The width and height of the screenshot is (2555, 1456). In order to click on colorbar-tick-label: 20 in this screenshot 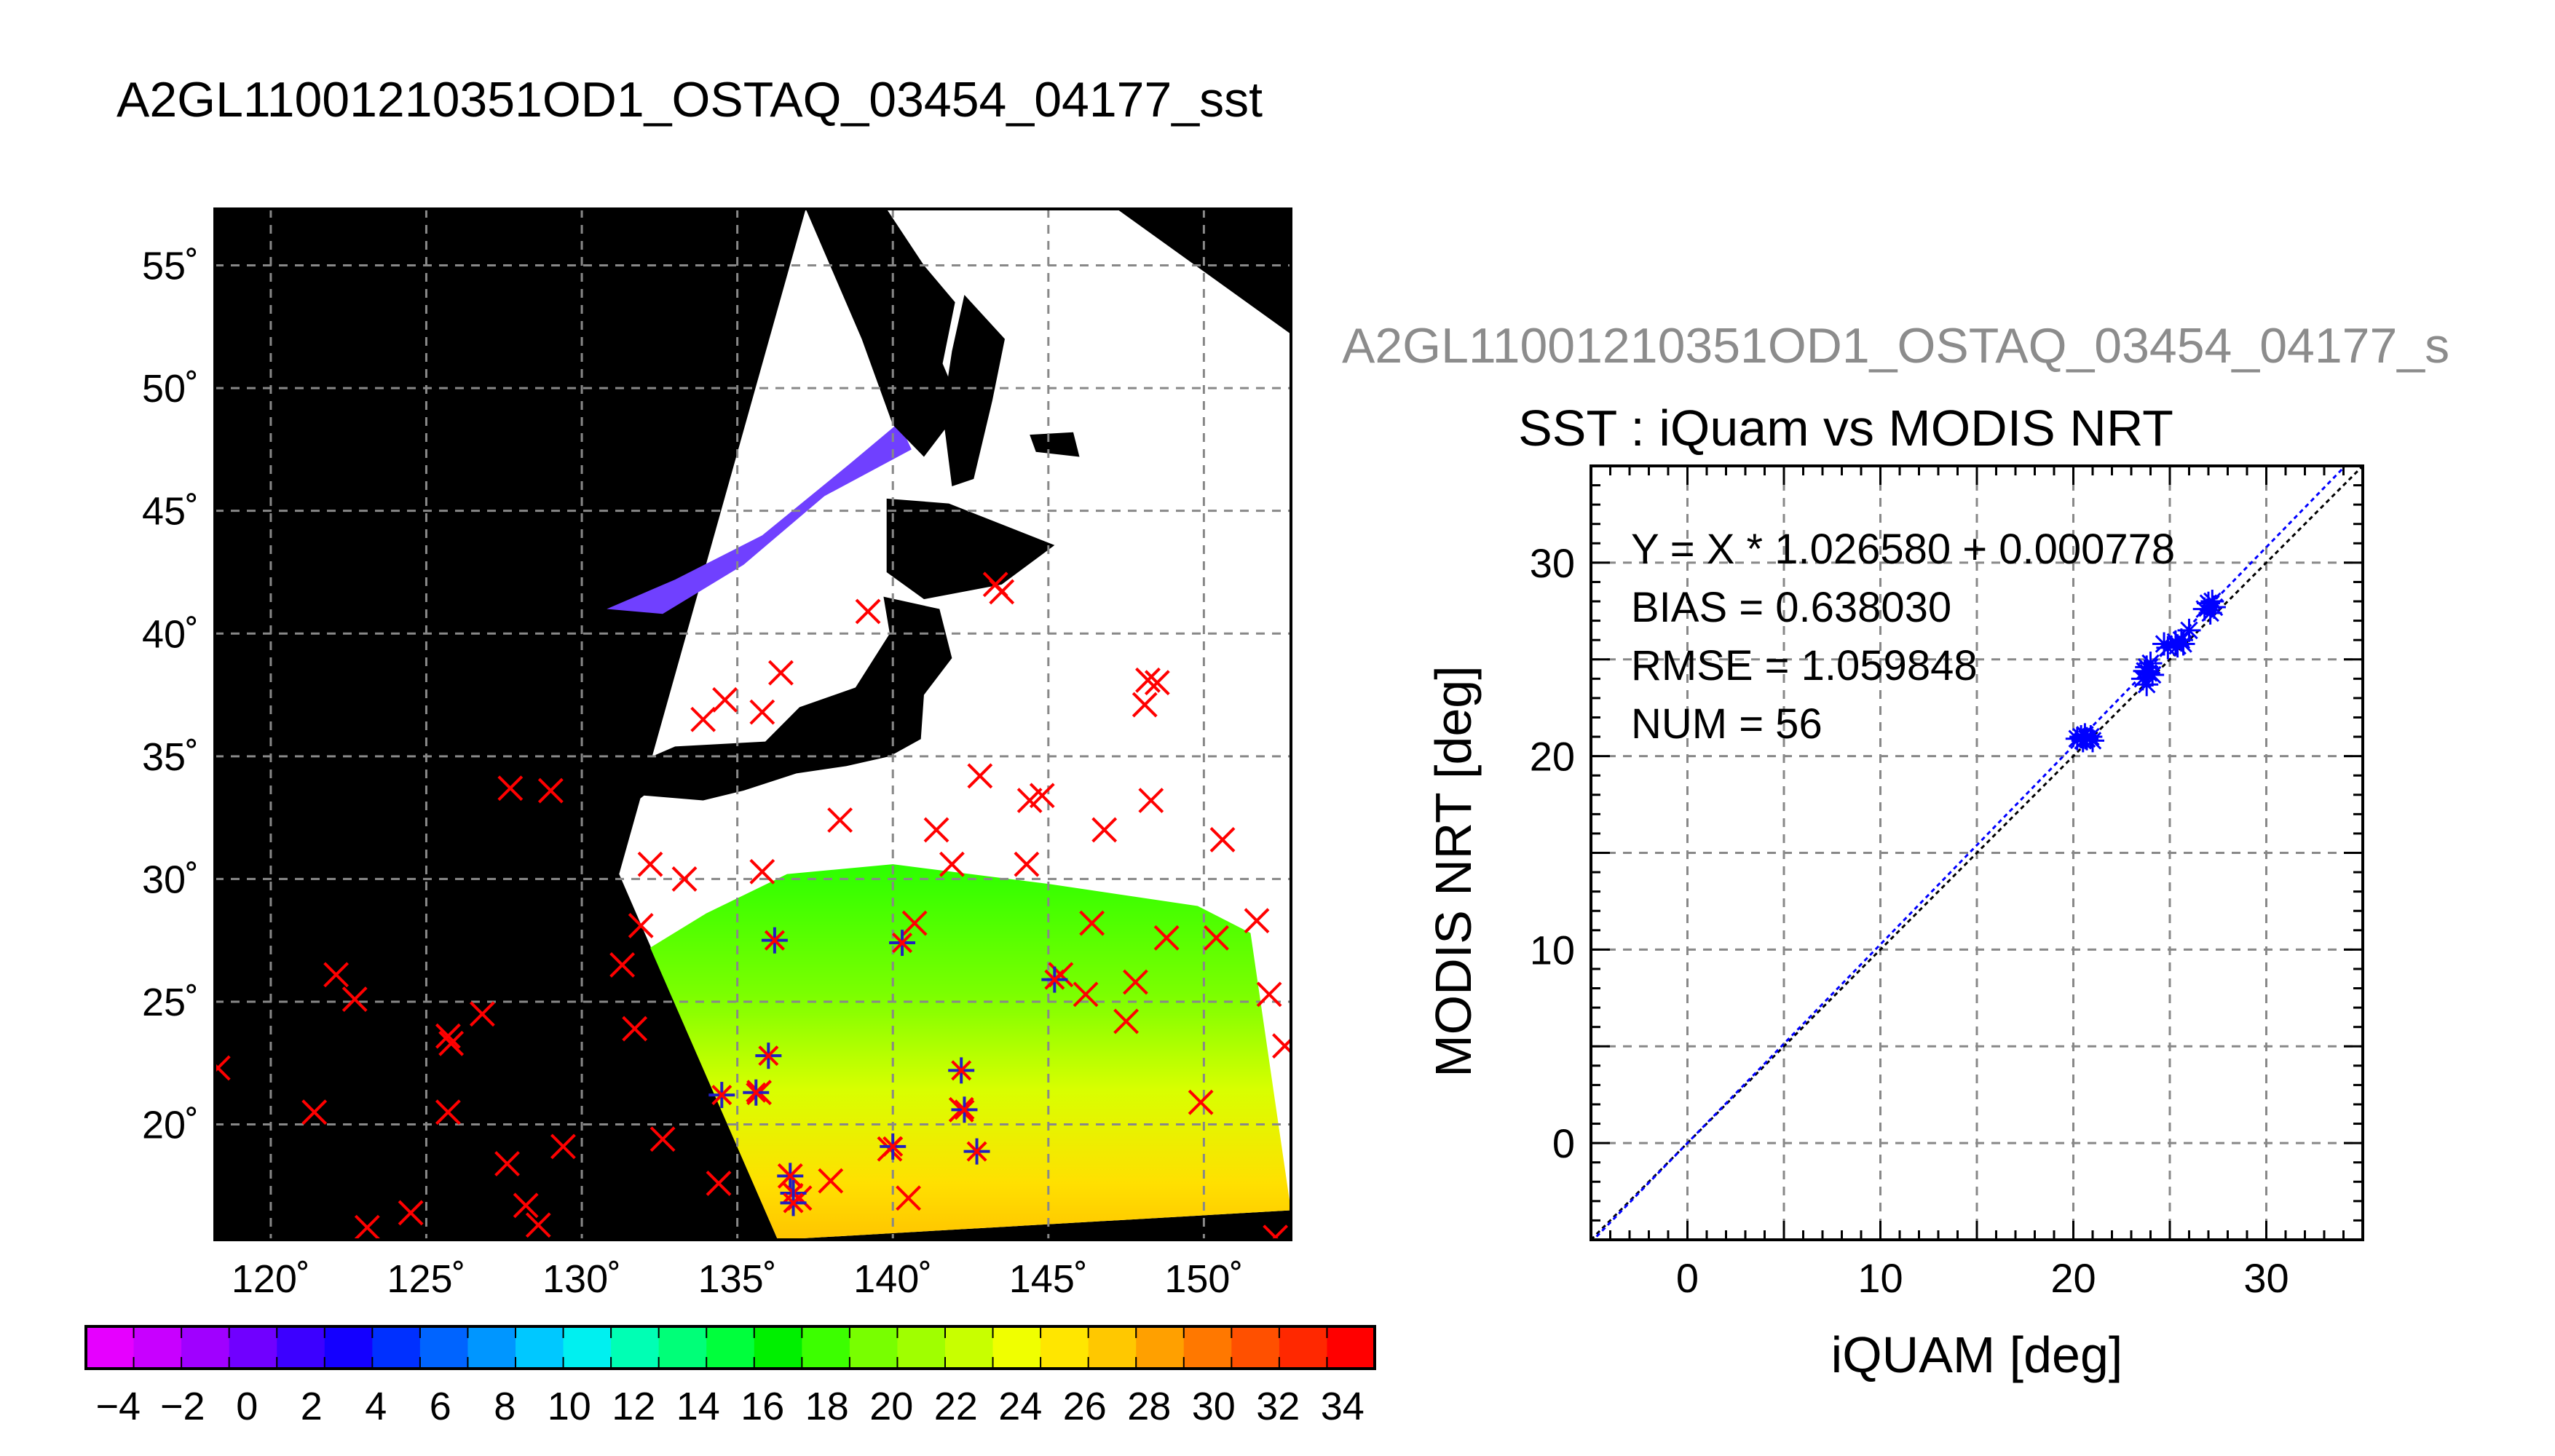, I will do `click(891, 1406)`.